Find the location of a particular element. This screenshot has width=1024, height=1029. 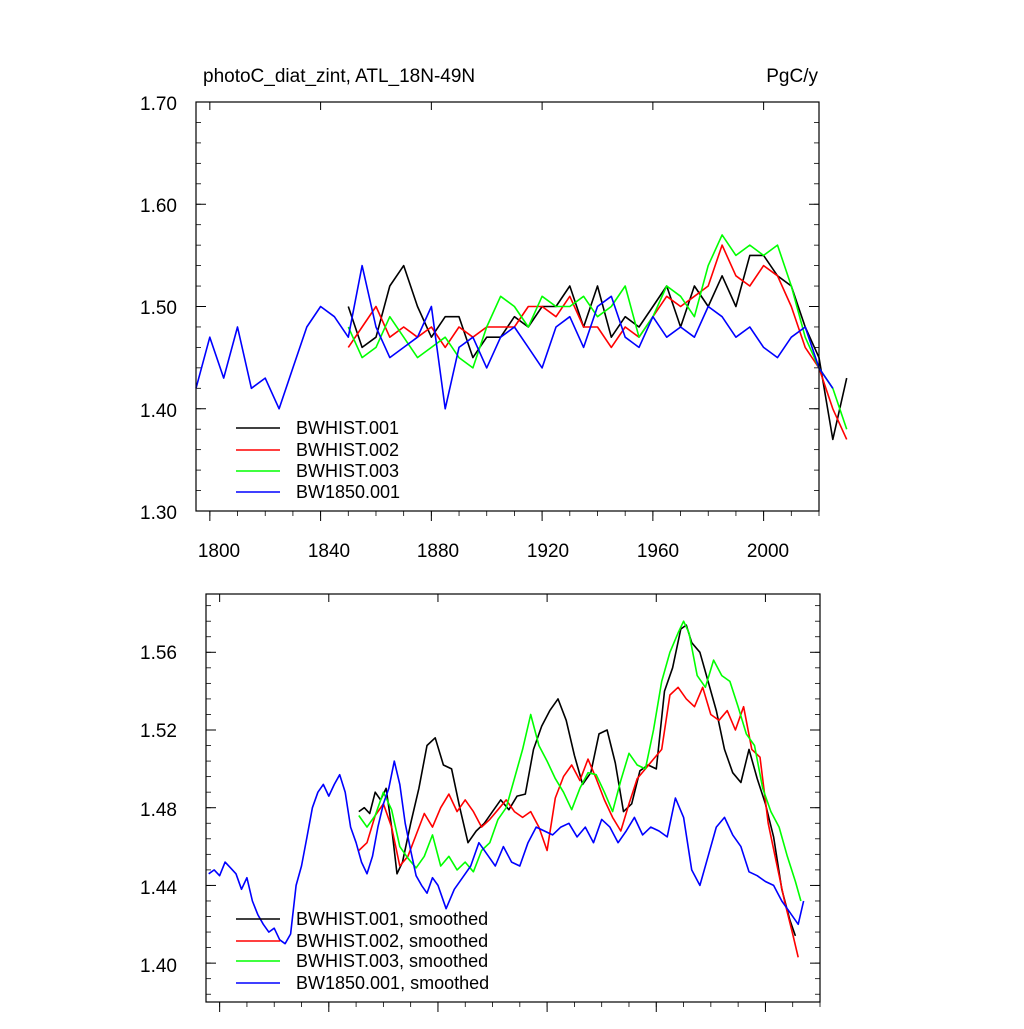

top-y-tick-label: 1.50 is located at coordinates (158, 308).